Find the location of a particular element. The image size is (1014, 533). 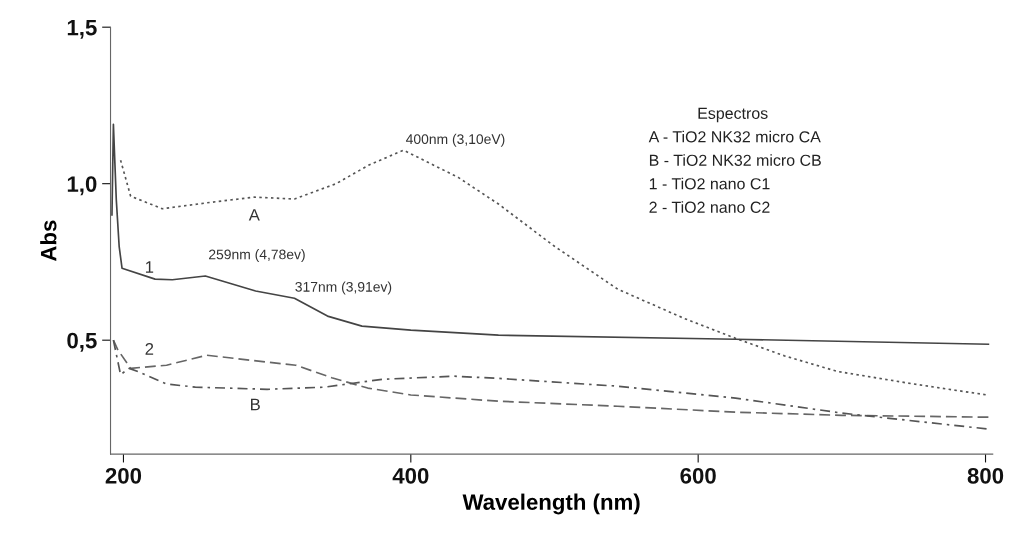

annotation: B - TiO2 NK32 micro CB is located at coordinates (735, 160).